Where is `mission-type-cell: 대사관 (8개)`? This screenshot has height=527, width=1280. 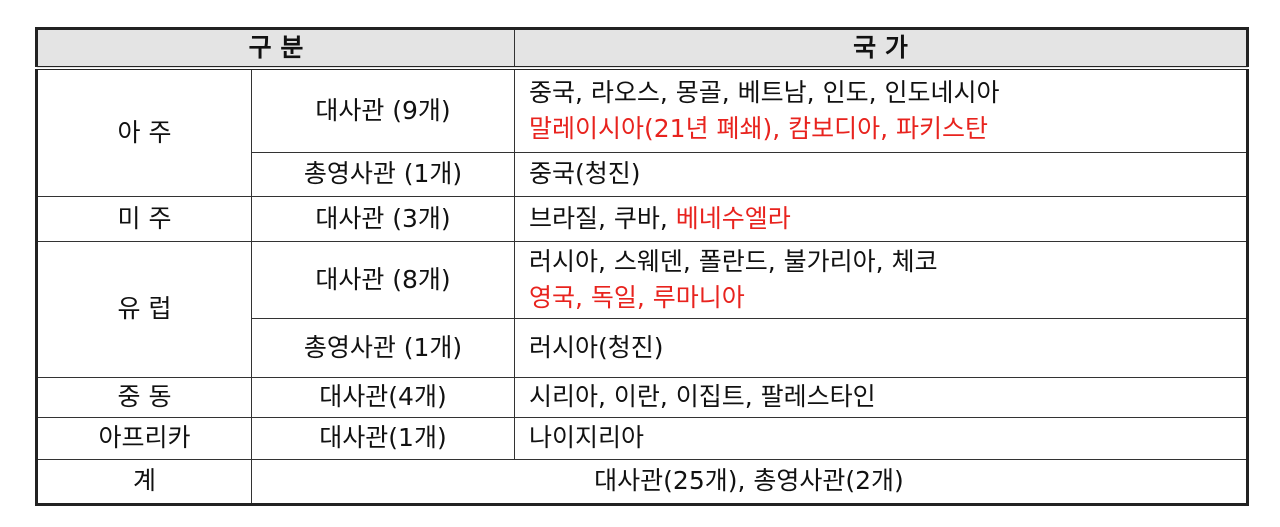
mission-type-cell: 대사관 (8개) is located at coordinates (383, 279).